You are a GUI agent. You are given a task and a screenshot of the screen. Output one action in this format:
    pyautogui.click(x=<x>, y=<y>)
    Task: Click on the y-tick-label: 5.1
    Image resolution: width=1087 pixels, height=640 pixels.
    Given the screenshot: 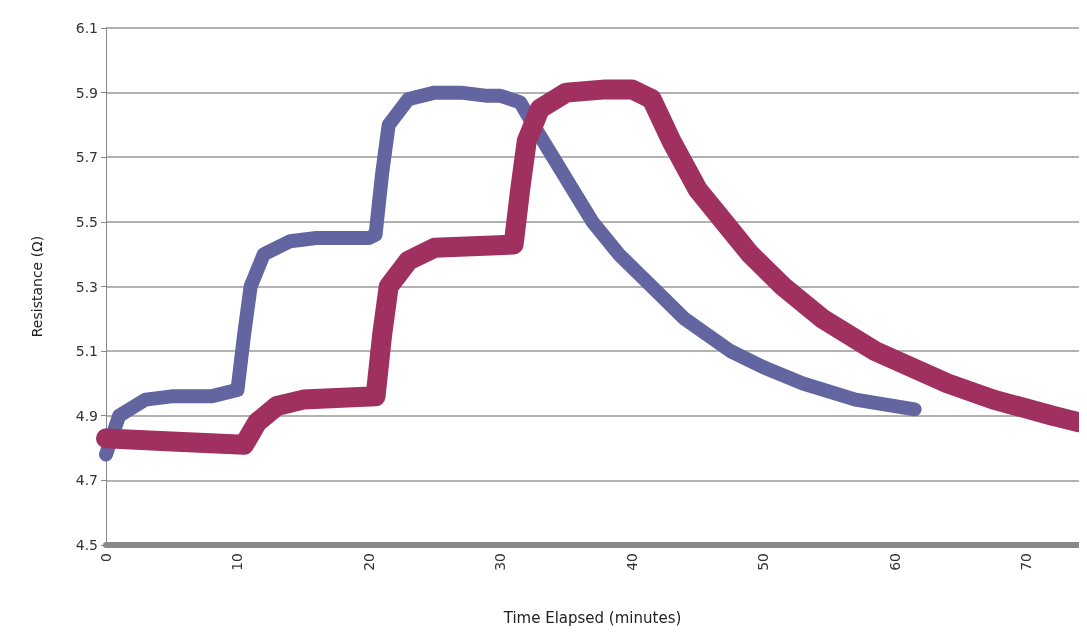 What is the action you would take?
    pyautogui.click(x=86, y=351)
    